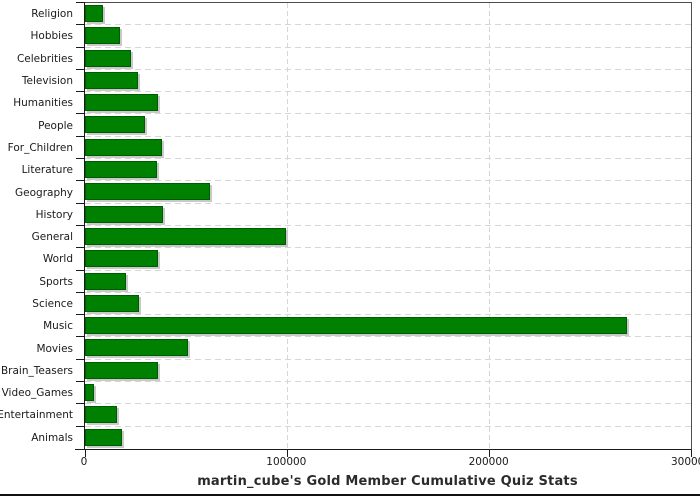 This screenshot has width=700, height=500. What do you see at coordinates (94, 13) in the screenshot?
I see `bar-religion` at bounding box center [94, 13].